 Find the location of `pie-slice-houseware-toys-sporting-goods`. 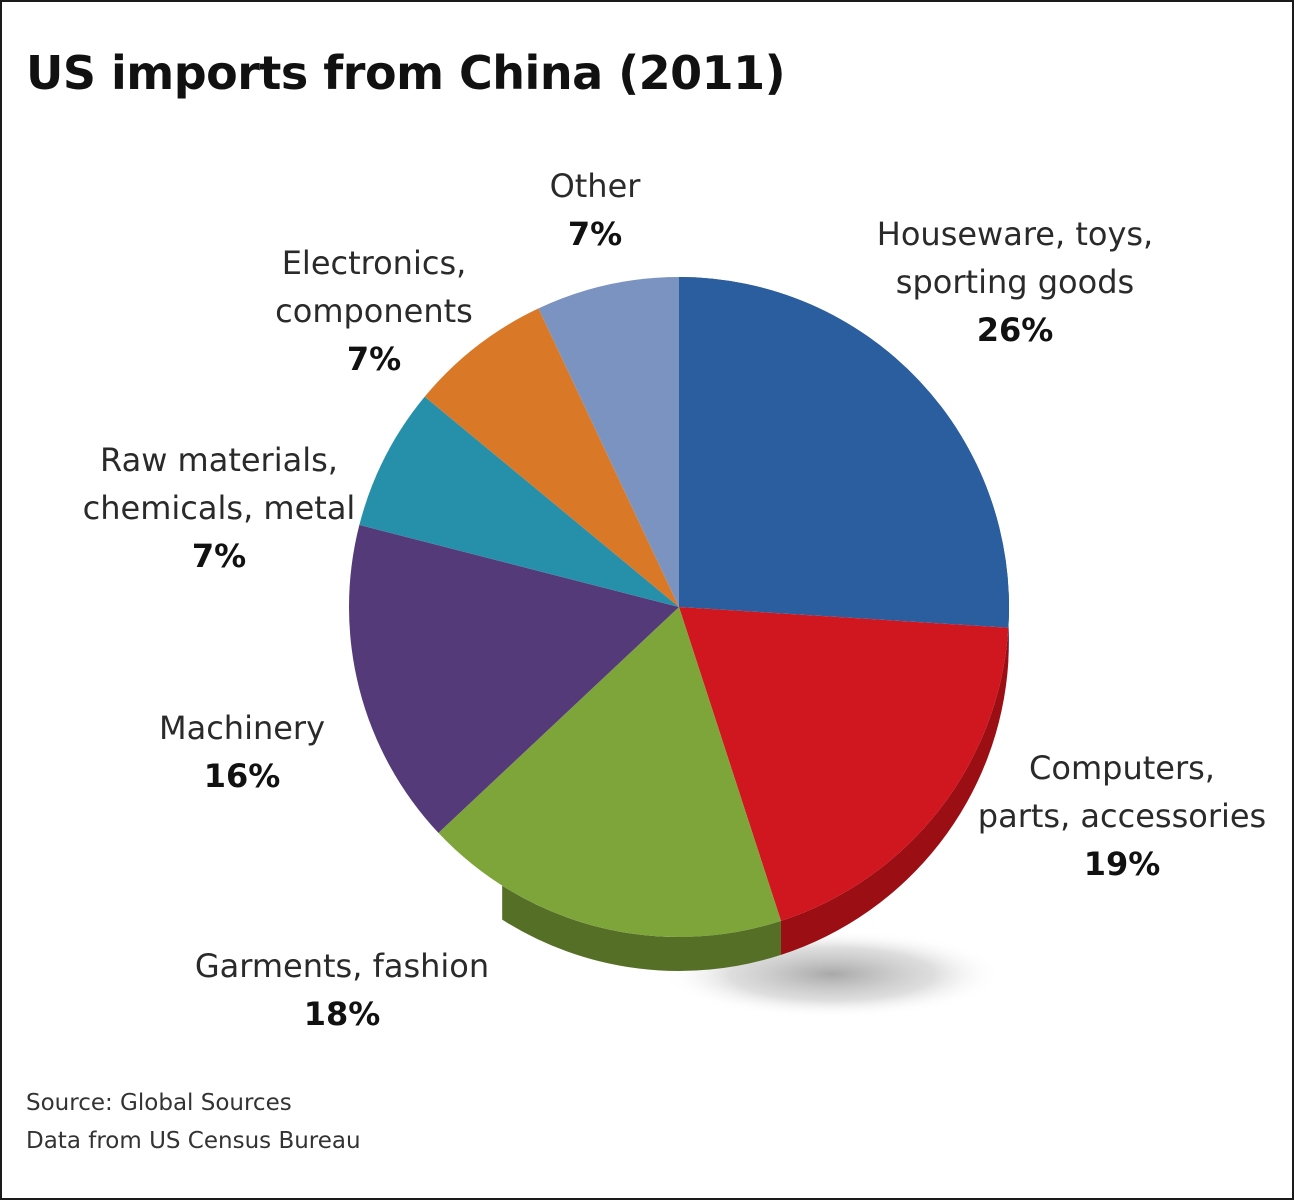

pie-slice-houseware-toys-sporting-goods is located at coordinates (844, 452).